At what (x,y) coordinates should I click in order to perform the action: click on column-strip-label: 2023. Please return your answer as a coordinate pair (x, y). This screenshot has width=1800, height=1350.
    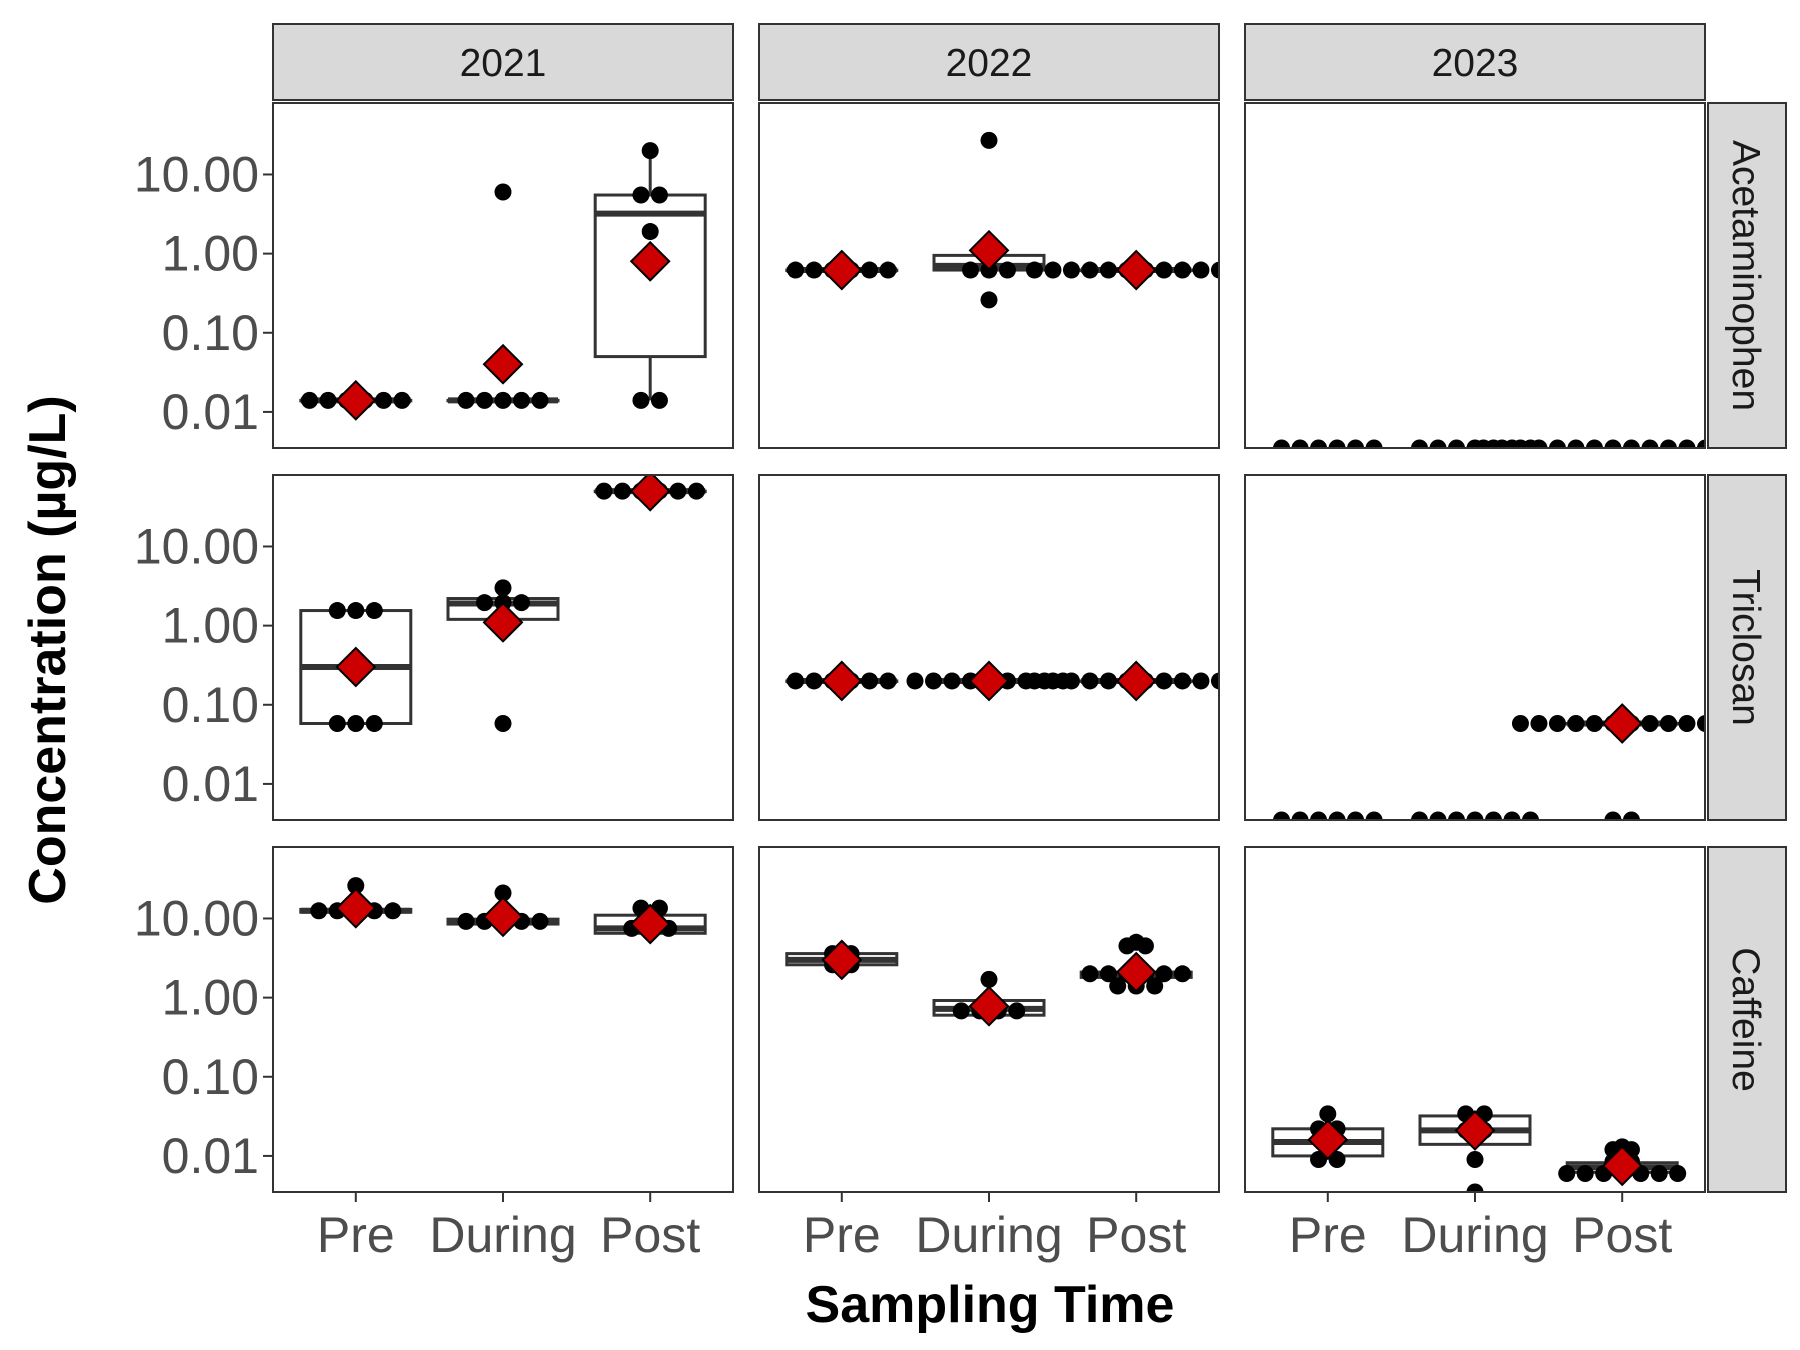
    Looking at the image, I should click on (1475, 63).